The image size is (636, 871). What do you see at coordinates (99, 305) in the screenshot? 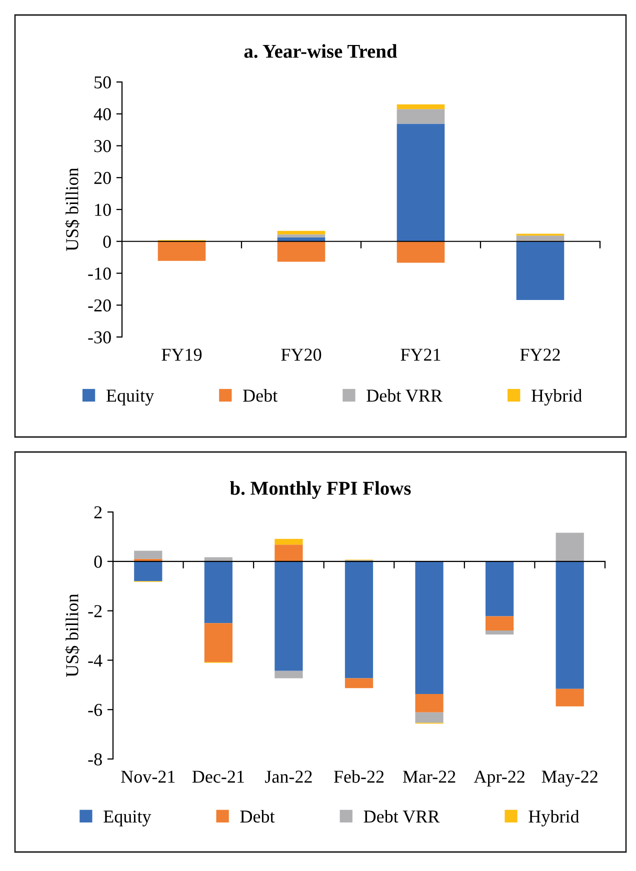
I see `y-tick-label: -20` at bounding box center [99, 305].